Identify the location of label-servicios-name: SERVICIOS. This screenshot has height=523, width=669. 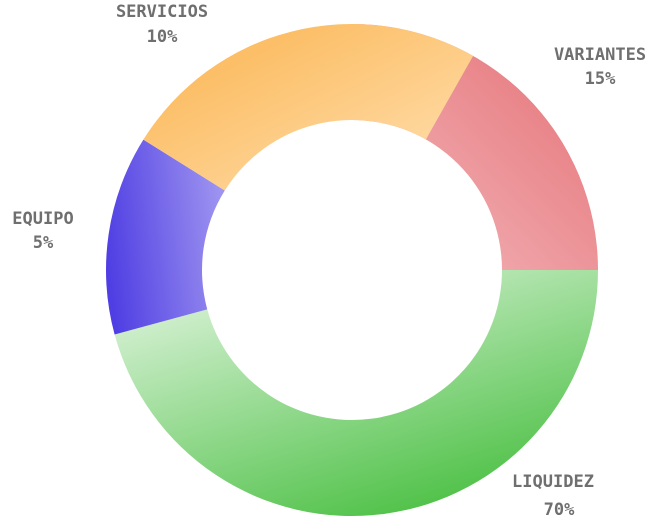
(162, 12).